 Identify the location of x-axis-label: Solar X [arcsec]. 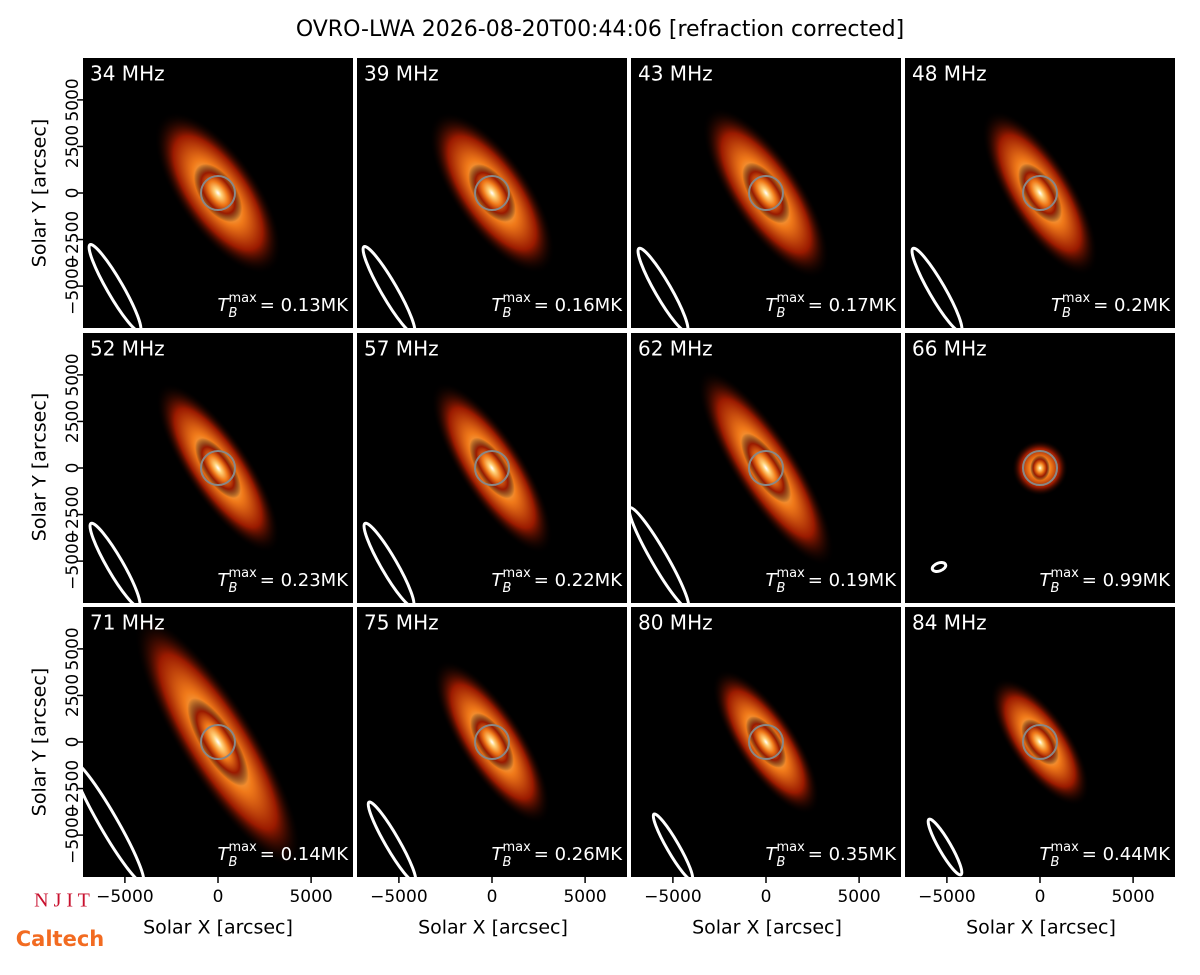
(1041, 928).